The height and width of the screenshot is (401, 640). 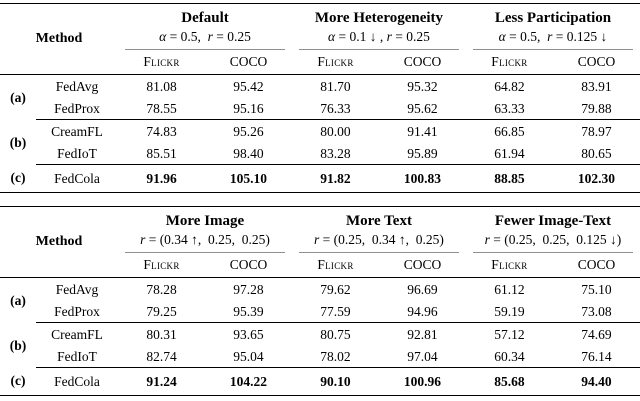 What do you see at coordinates (77, 131) in the screenshot?
I see `method-name: CreamFL` at bounding box center [77, 131].